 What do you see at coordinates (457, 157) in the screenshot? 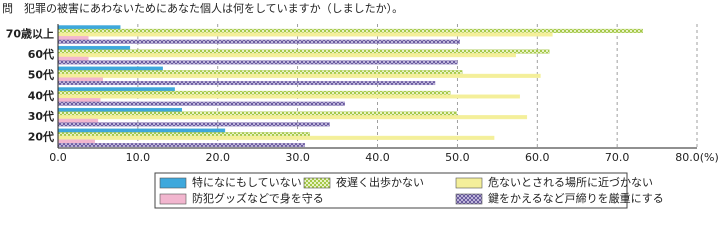
I see `x-tick-label: 50.0` at bounding box center [457, 157].